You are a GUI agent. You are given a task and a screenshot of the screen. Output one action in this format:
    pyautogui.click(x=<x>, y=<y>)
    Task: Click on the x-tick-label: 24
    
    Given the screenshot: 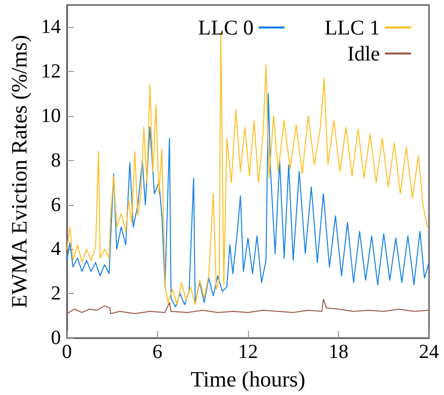 What is the action you would take?
    pyautogui.click(x=429, y=352)
    